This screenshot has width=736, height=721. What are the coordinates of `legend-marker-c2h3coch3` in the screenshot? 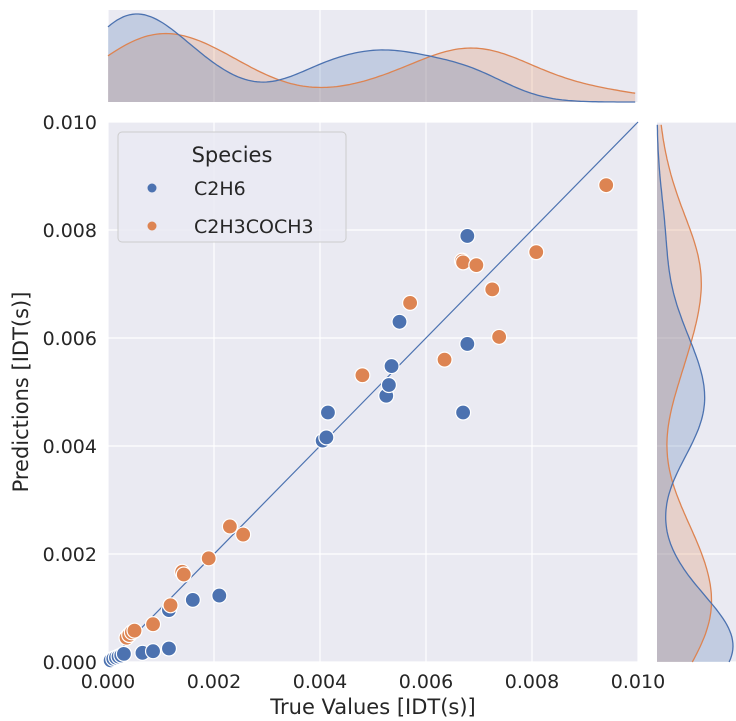 It's located at (152, 226).